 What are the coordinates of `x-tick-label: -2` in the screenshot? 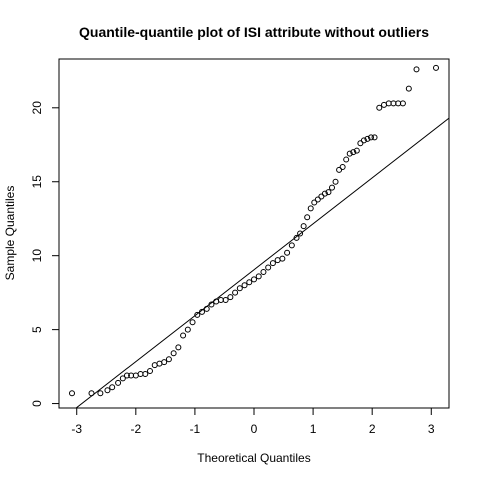 It's located at (135, 429).